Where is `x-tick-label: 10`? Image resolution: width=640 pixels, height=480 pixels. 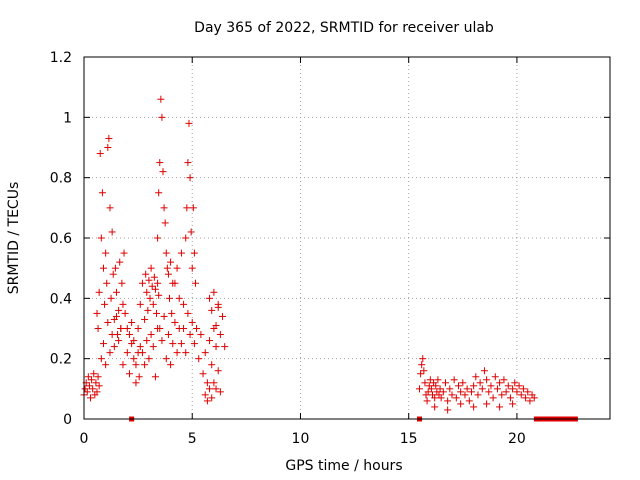 x-tick-label: 10 is located at coordinates (301, 439).